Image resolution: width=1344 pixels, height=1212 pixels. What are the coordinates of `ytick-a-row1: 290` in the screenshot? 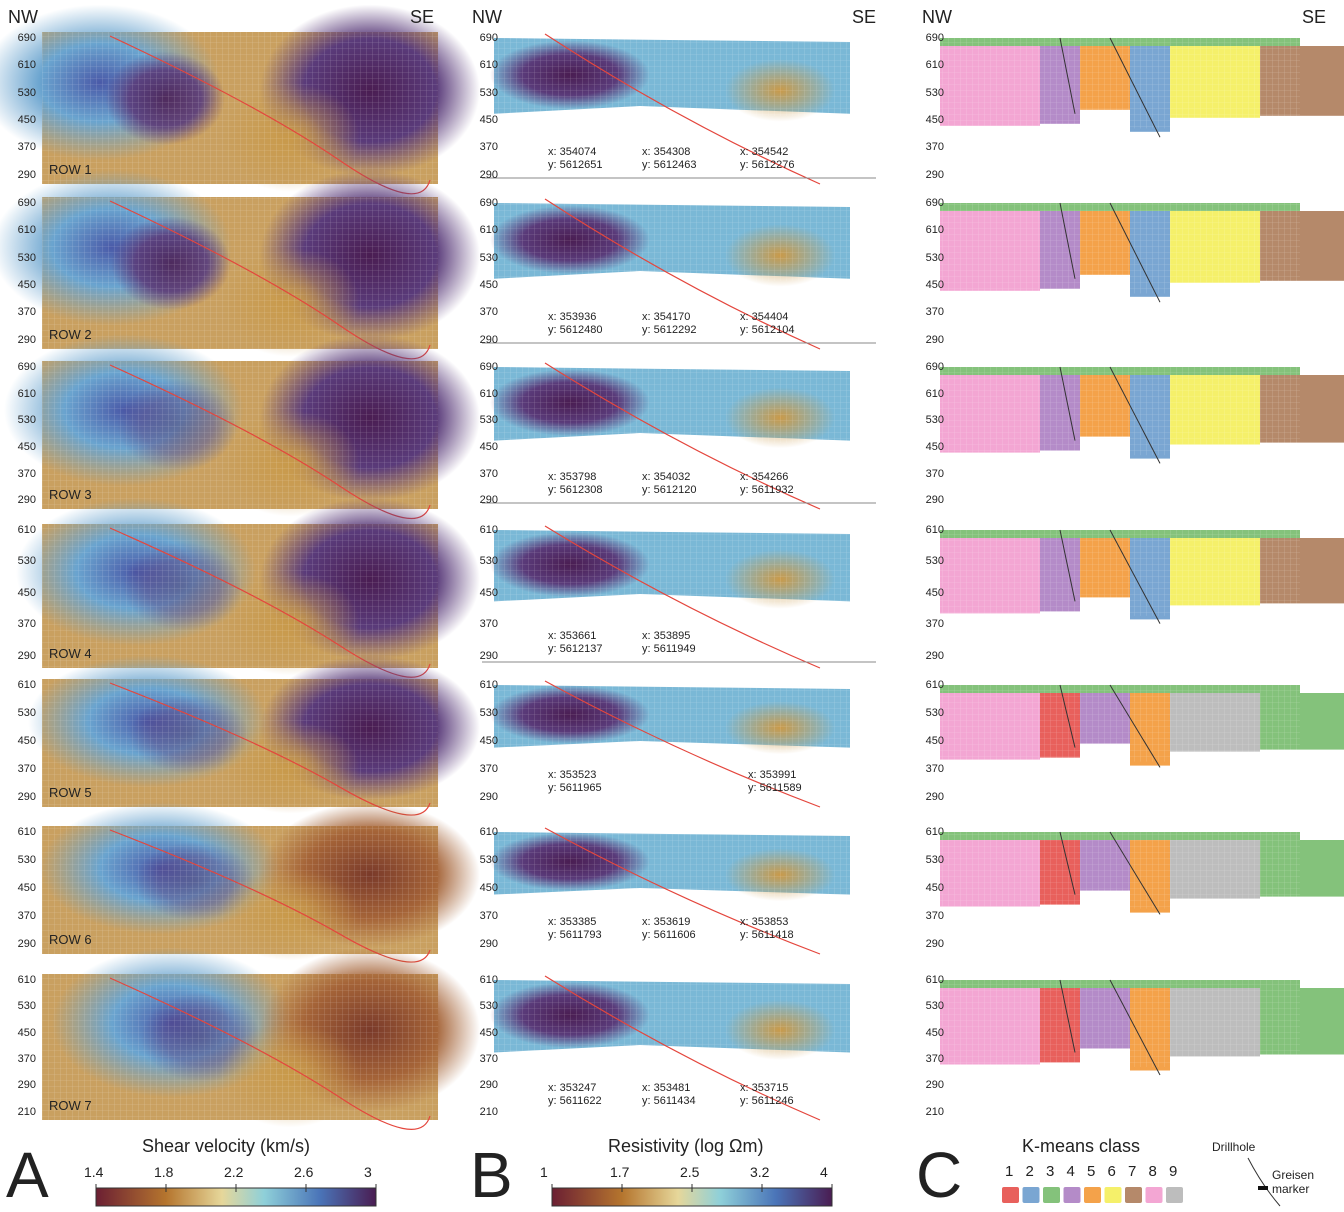 It's located at (26, 174).